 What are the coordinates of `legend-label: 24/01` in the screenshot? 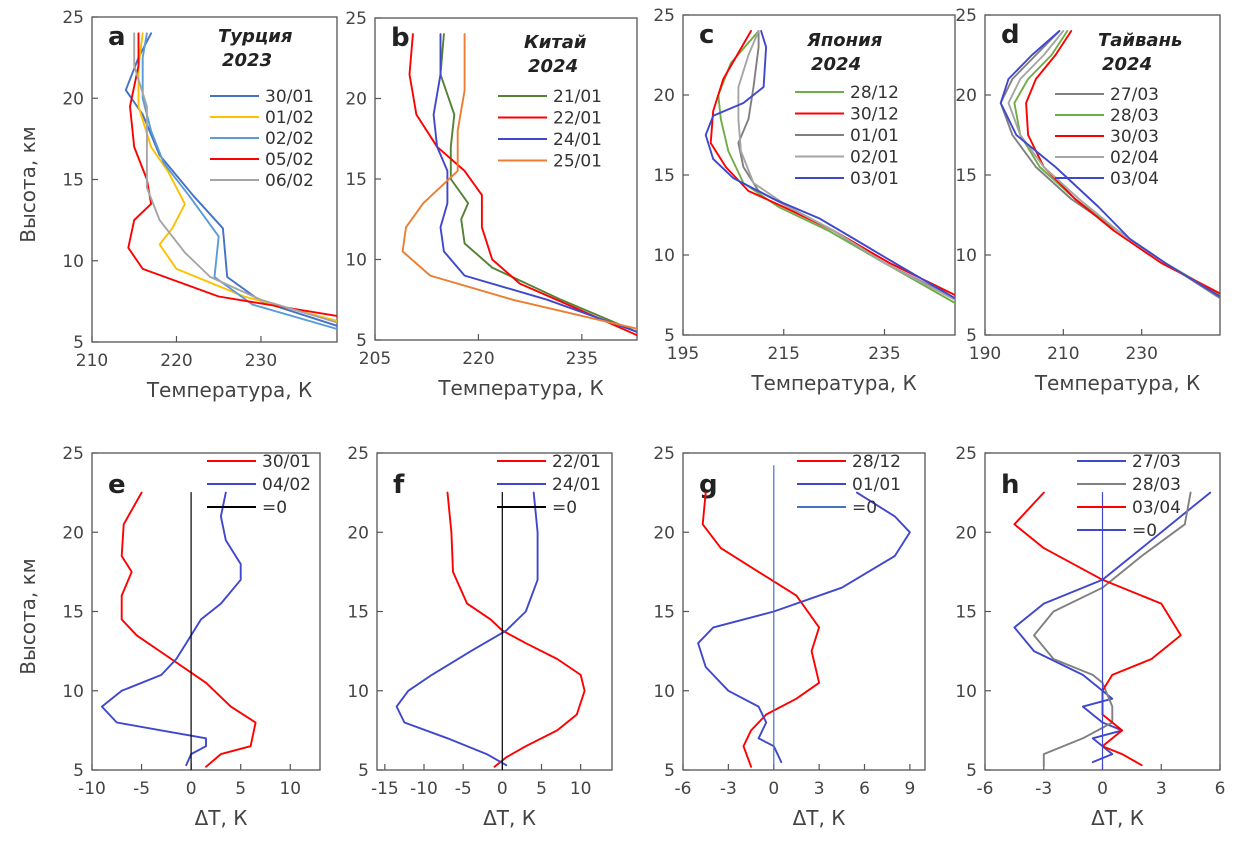 It's located at (577, 140).